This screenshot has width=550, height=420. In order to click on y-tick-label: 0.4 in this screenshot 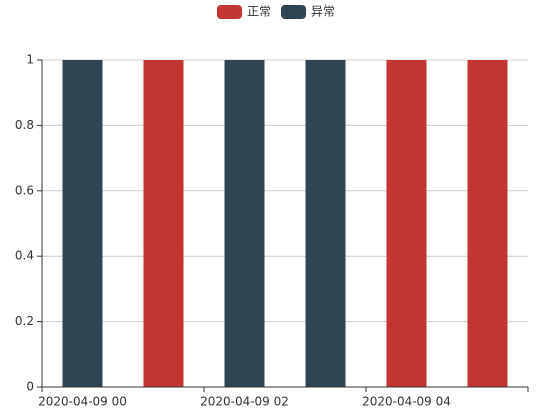, I will do `click(24, 256)`.